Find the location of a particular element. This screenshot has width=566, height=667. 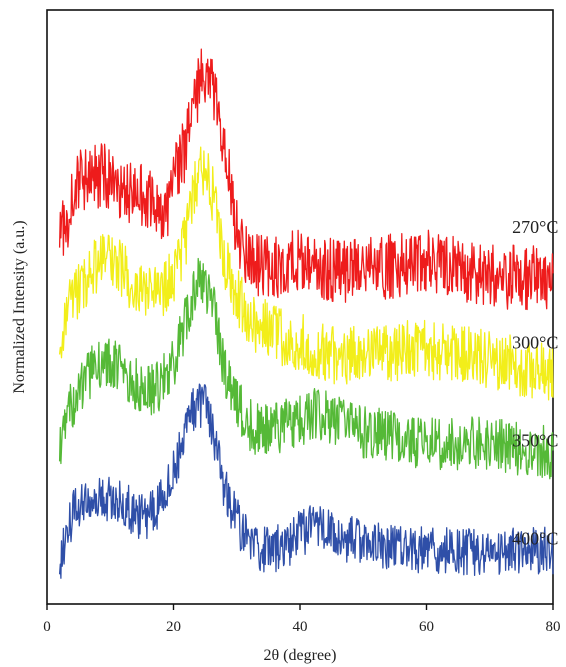

x-tick-label: 40 is located at coordinates (300, 627).